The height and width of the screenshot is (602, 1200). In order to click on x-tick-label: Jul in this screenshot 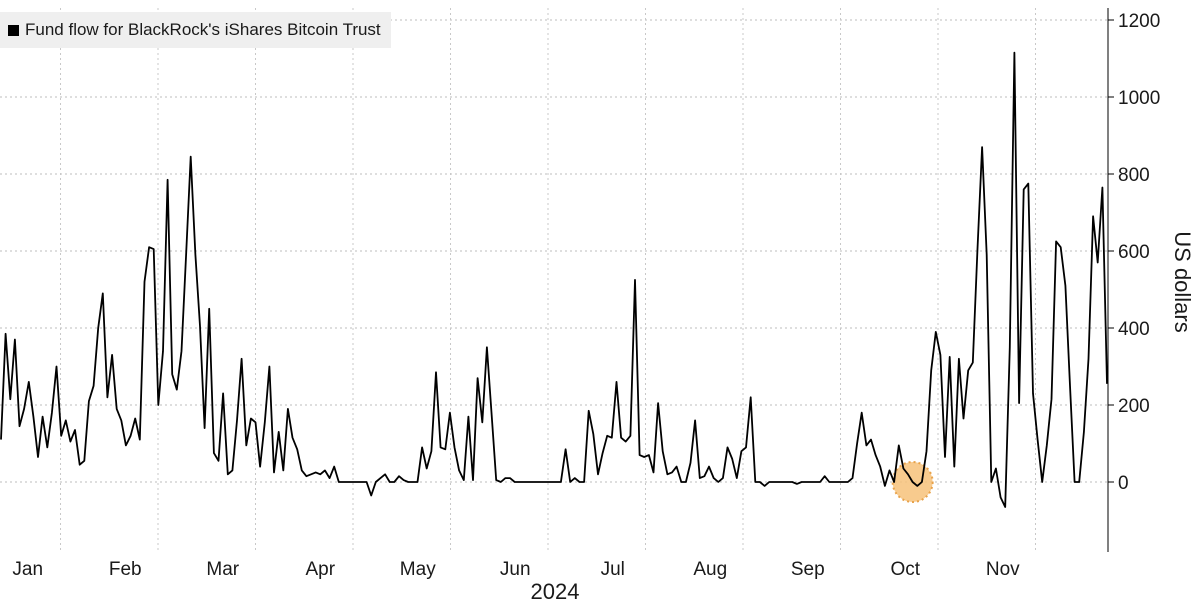, I will do `click(613, 569)`.